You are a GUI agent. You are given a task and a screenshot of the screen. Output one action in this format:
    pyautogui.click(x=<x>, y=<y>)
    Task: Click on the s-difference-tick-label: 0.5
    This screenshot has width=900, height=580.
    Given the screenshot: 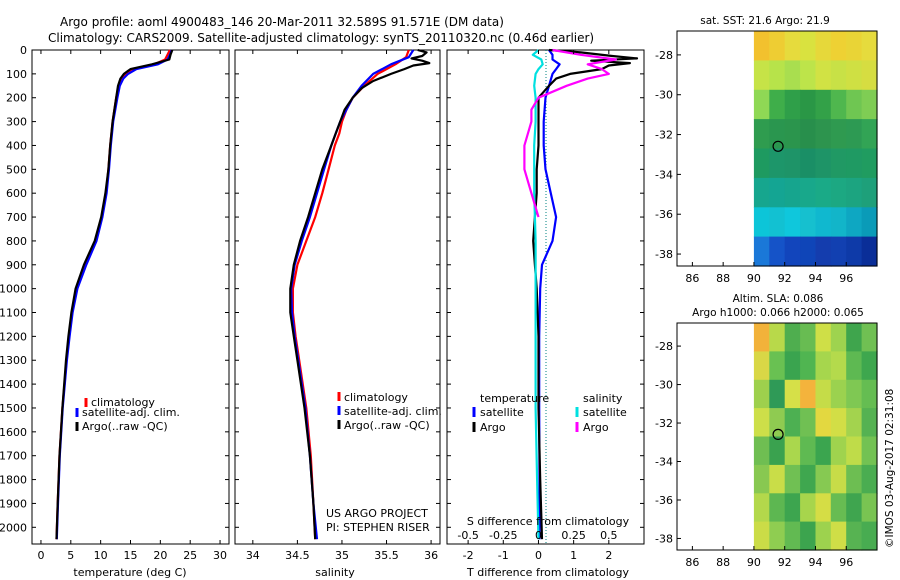 What is the action you would take?
    pyautogui.click(x=609, y=535)
    